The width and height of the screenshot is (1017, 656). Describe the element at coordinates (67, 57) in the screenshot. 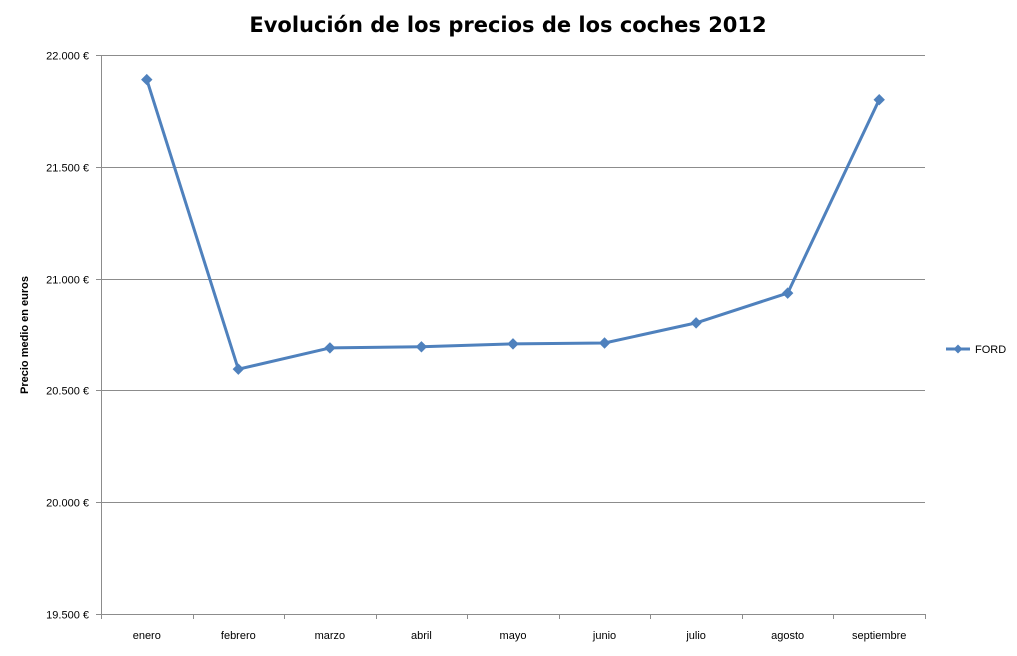

I see `y-tick-label: 22.000 €` at that location.